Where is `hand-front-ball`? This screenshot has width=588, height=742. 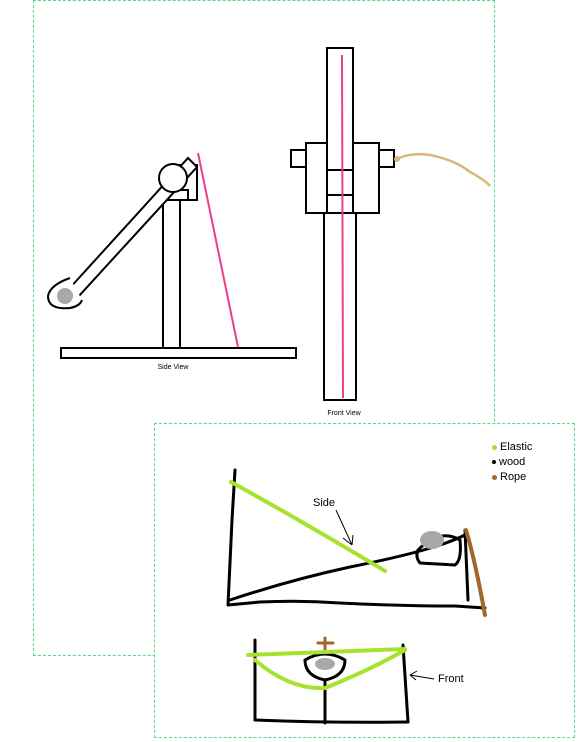 hand-front-ball is located at coordinates (325, 664).